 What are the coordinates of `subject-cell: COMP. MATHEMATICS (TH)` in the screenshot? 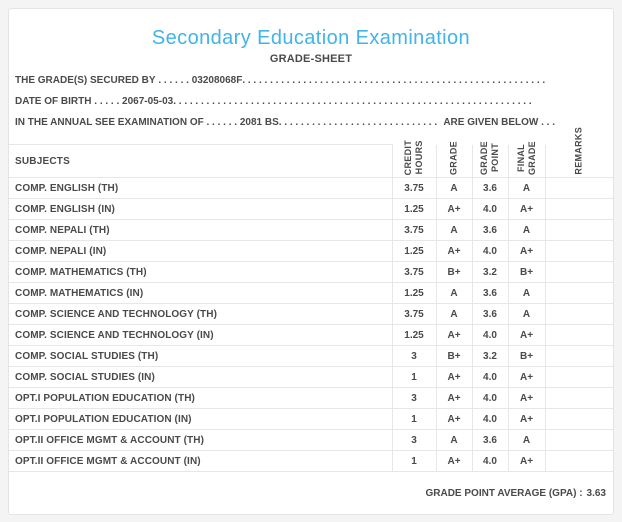 It's located at (200, 272).